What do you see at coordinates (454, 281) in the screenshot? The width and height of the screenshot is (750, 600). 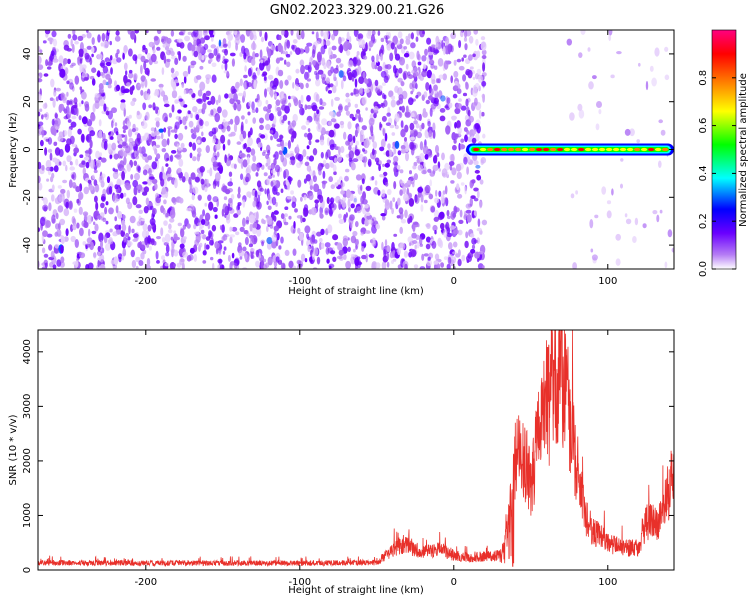 I see `spectrogram-x-tick-label: 0` at bounding box center [454, 281].